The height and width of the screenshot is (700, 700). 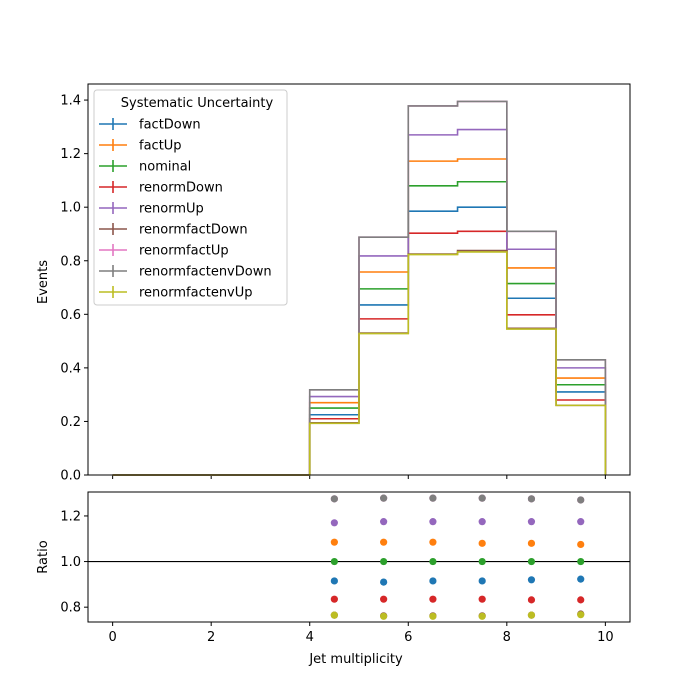 I want to click on main-y-tick-label: 1.2, so click(x=70, y=154).